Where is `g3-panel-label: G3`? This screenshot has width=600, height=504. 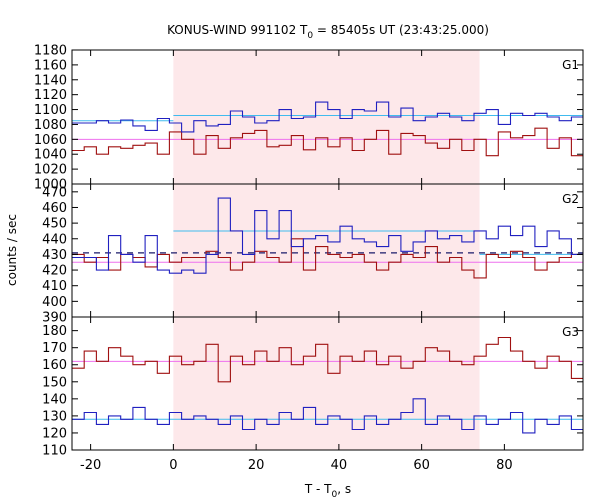
g3-panel-label: G3 is located at coordinates (570, 332).